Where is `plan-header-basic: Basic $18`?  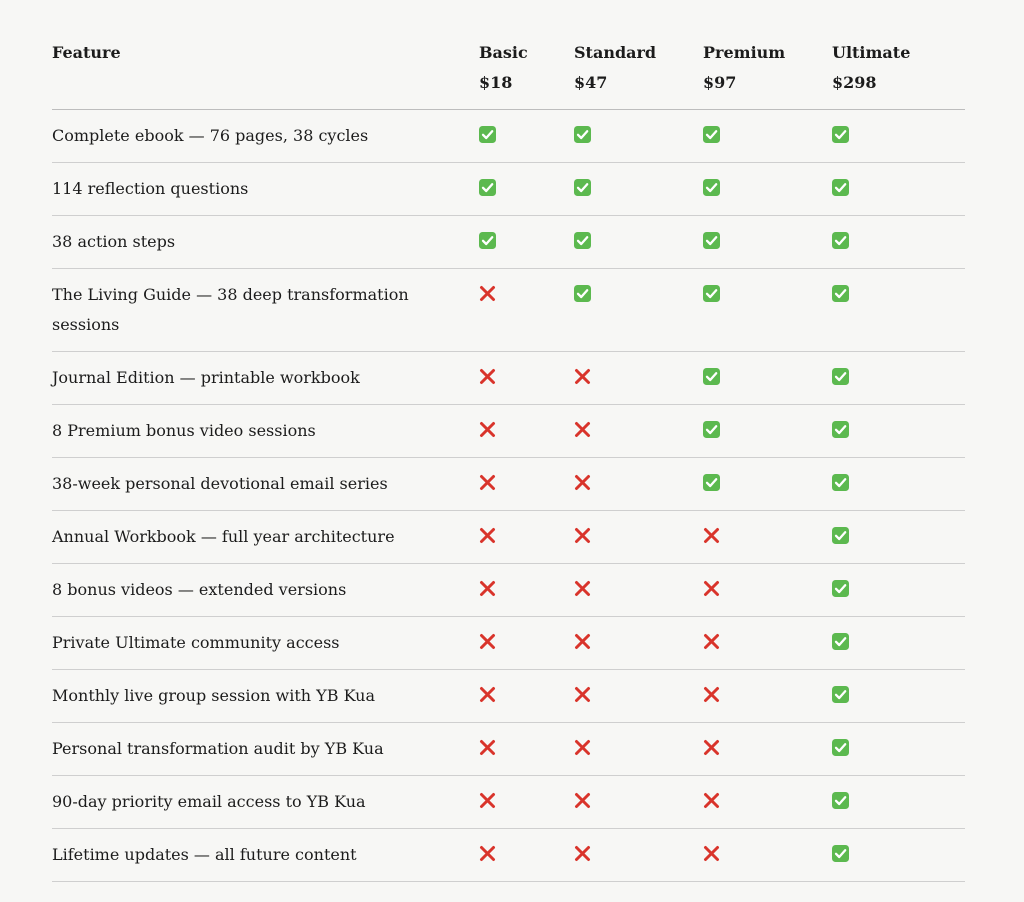
plan-header-basic: Basic $18 is located at coordinates (526, 74).